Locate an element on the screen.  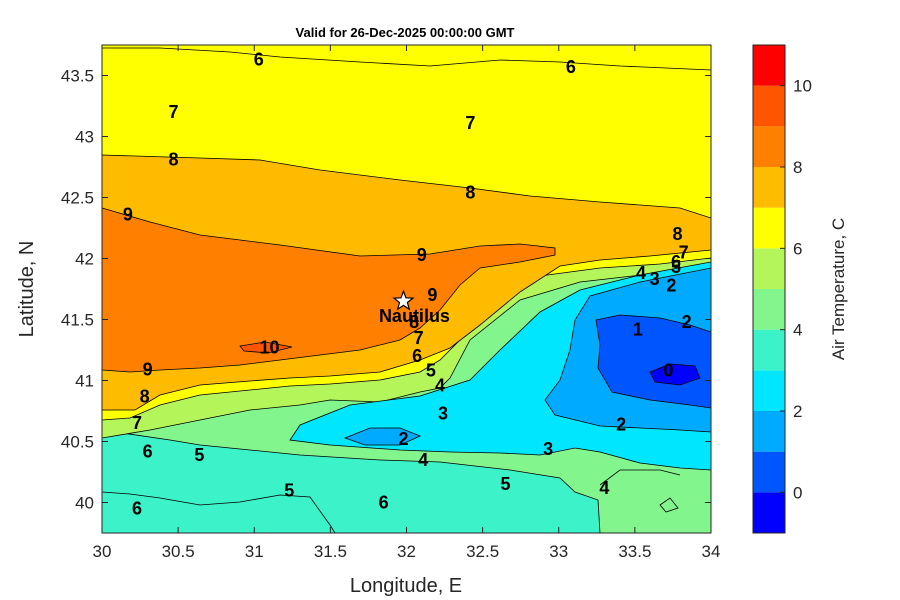
colorbar-tick-label: 8 is located at coordinates (797, 167).